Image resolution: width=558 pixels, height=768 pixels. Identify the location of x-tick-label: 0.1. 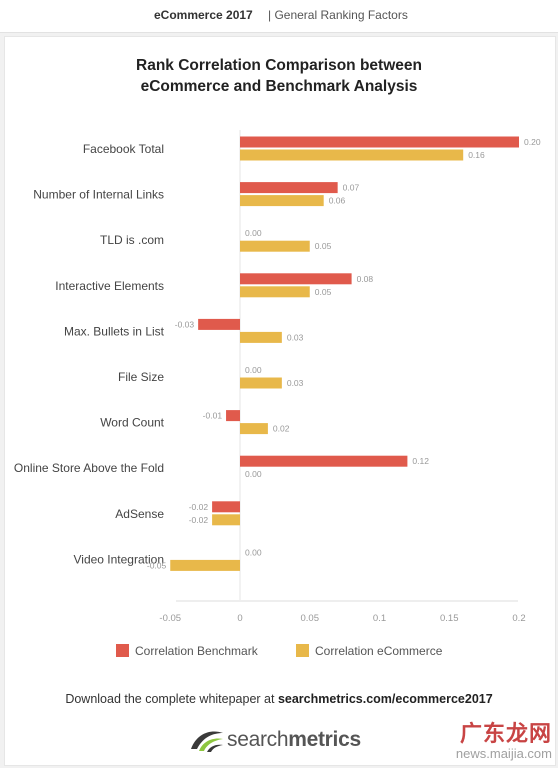
(379, 618).